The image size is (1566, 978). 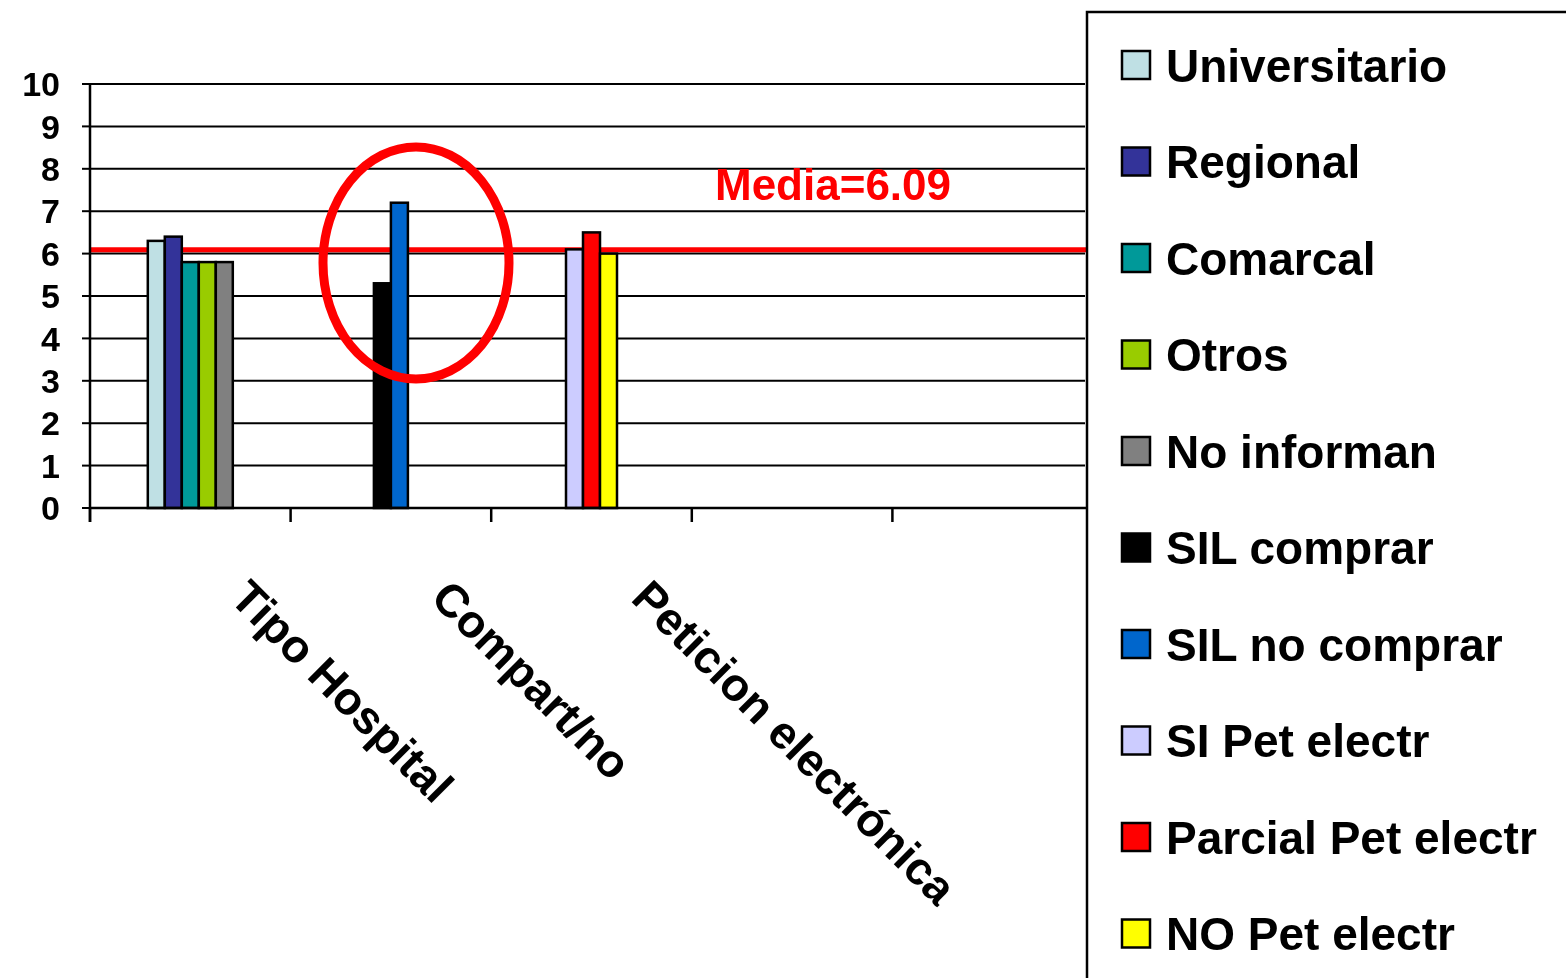 What do you see at coordinates (51, 338) in the screenshot?
I see `y-tick-label: 4` at bounding box center [51, 338].